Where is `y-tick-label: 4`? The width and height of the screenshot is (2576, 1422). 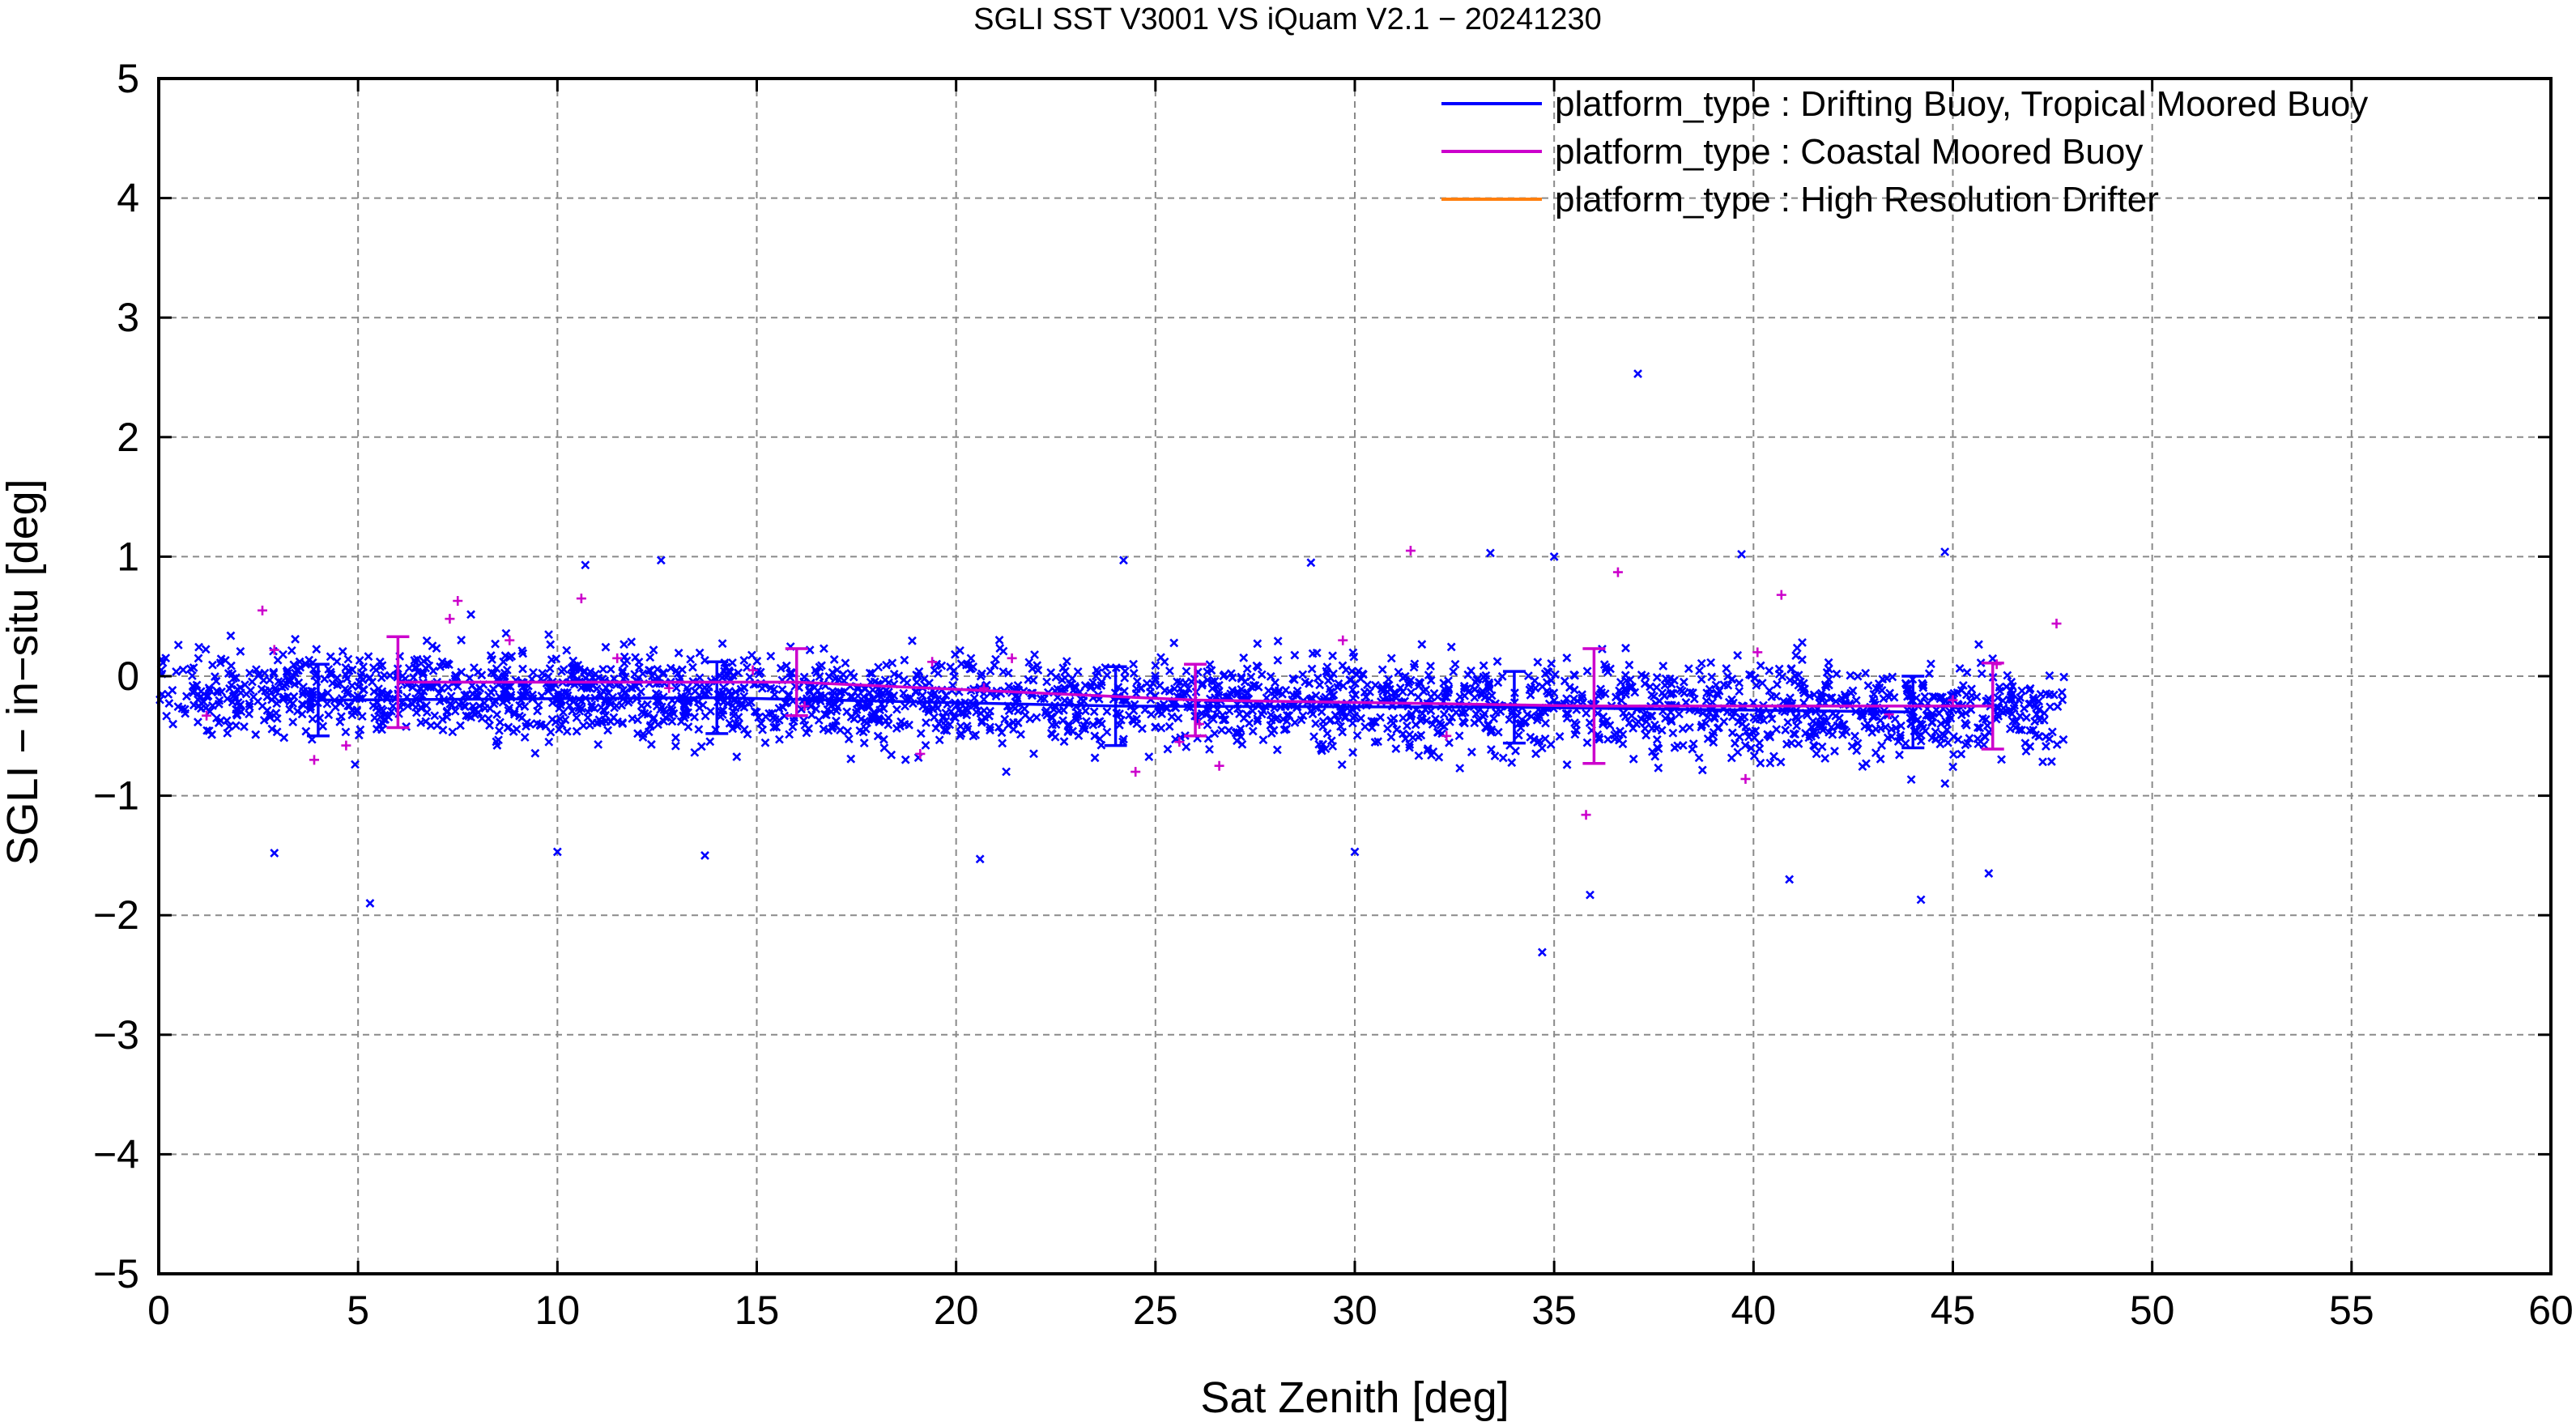 y-tick-label: 4 is located at coordinates (128, 198).